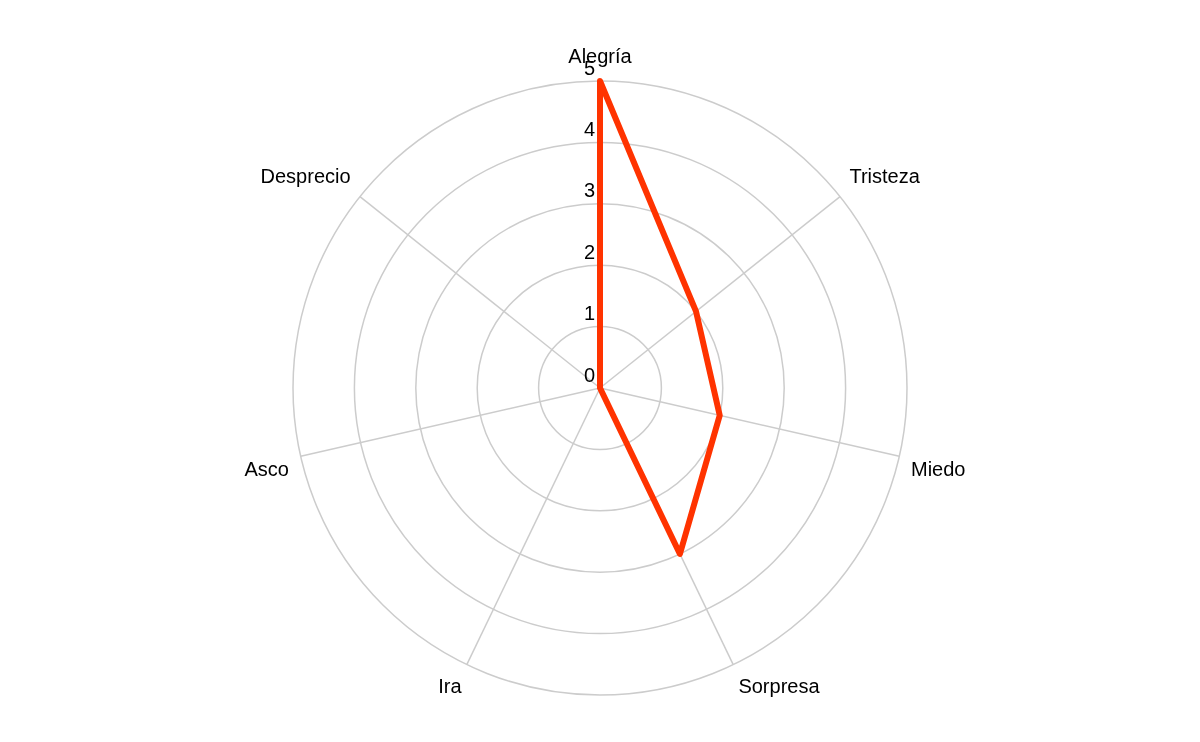 The image size is (1200, 742). I want to click on y-tick-label: 2, so click(589, 251).